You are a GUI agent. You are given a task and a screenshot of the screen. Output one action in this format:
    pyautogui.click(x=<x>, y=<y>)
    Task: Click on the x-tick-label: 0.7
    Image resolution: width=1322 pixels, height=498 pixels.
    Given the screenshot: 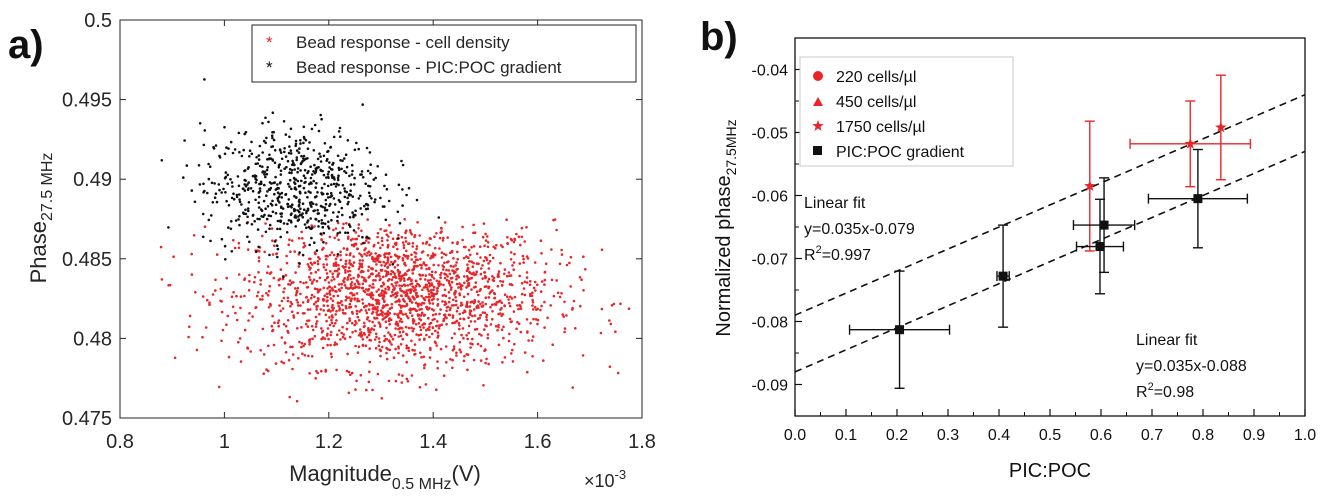 What is the action you would take?
    pyautogui.click(x=1152, y=435)
    